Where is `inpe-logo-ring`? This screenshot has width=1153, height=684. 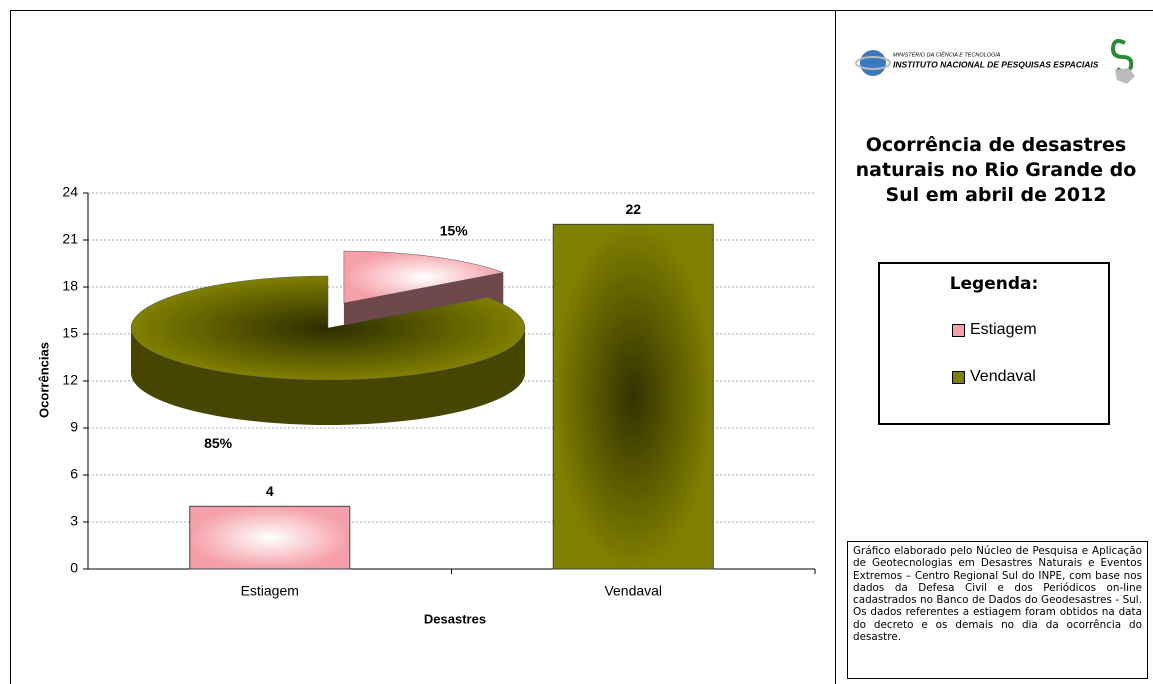
inpe-logo-ring is located at coordinates (873, 63).